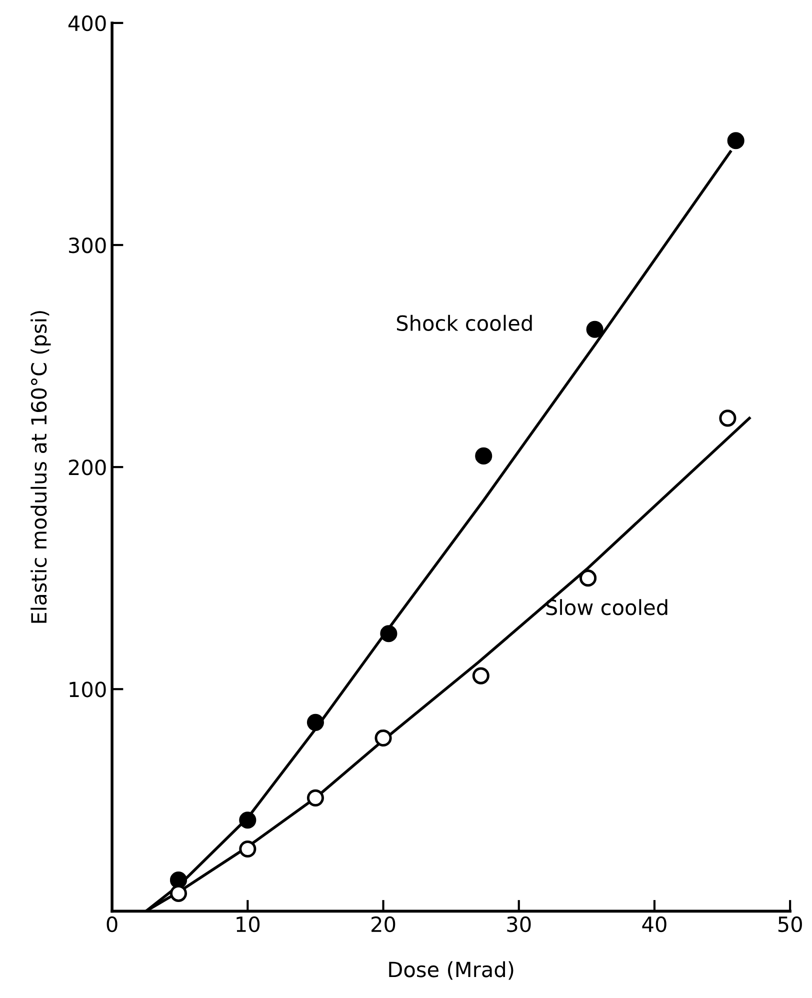  I want to click on y-tick-label: 200, so click(87, 468).